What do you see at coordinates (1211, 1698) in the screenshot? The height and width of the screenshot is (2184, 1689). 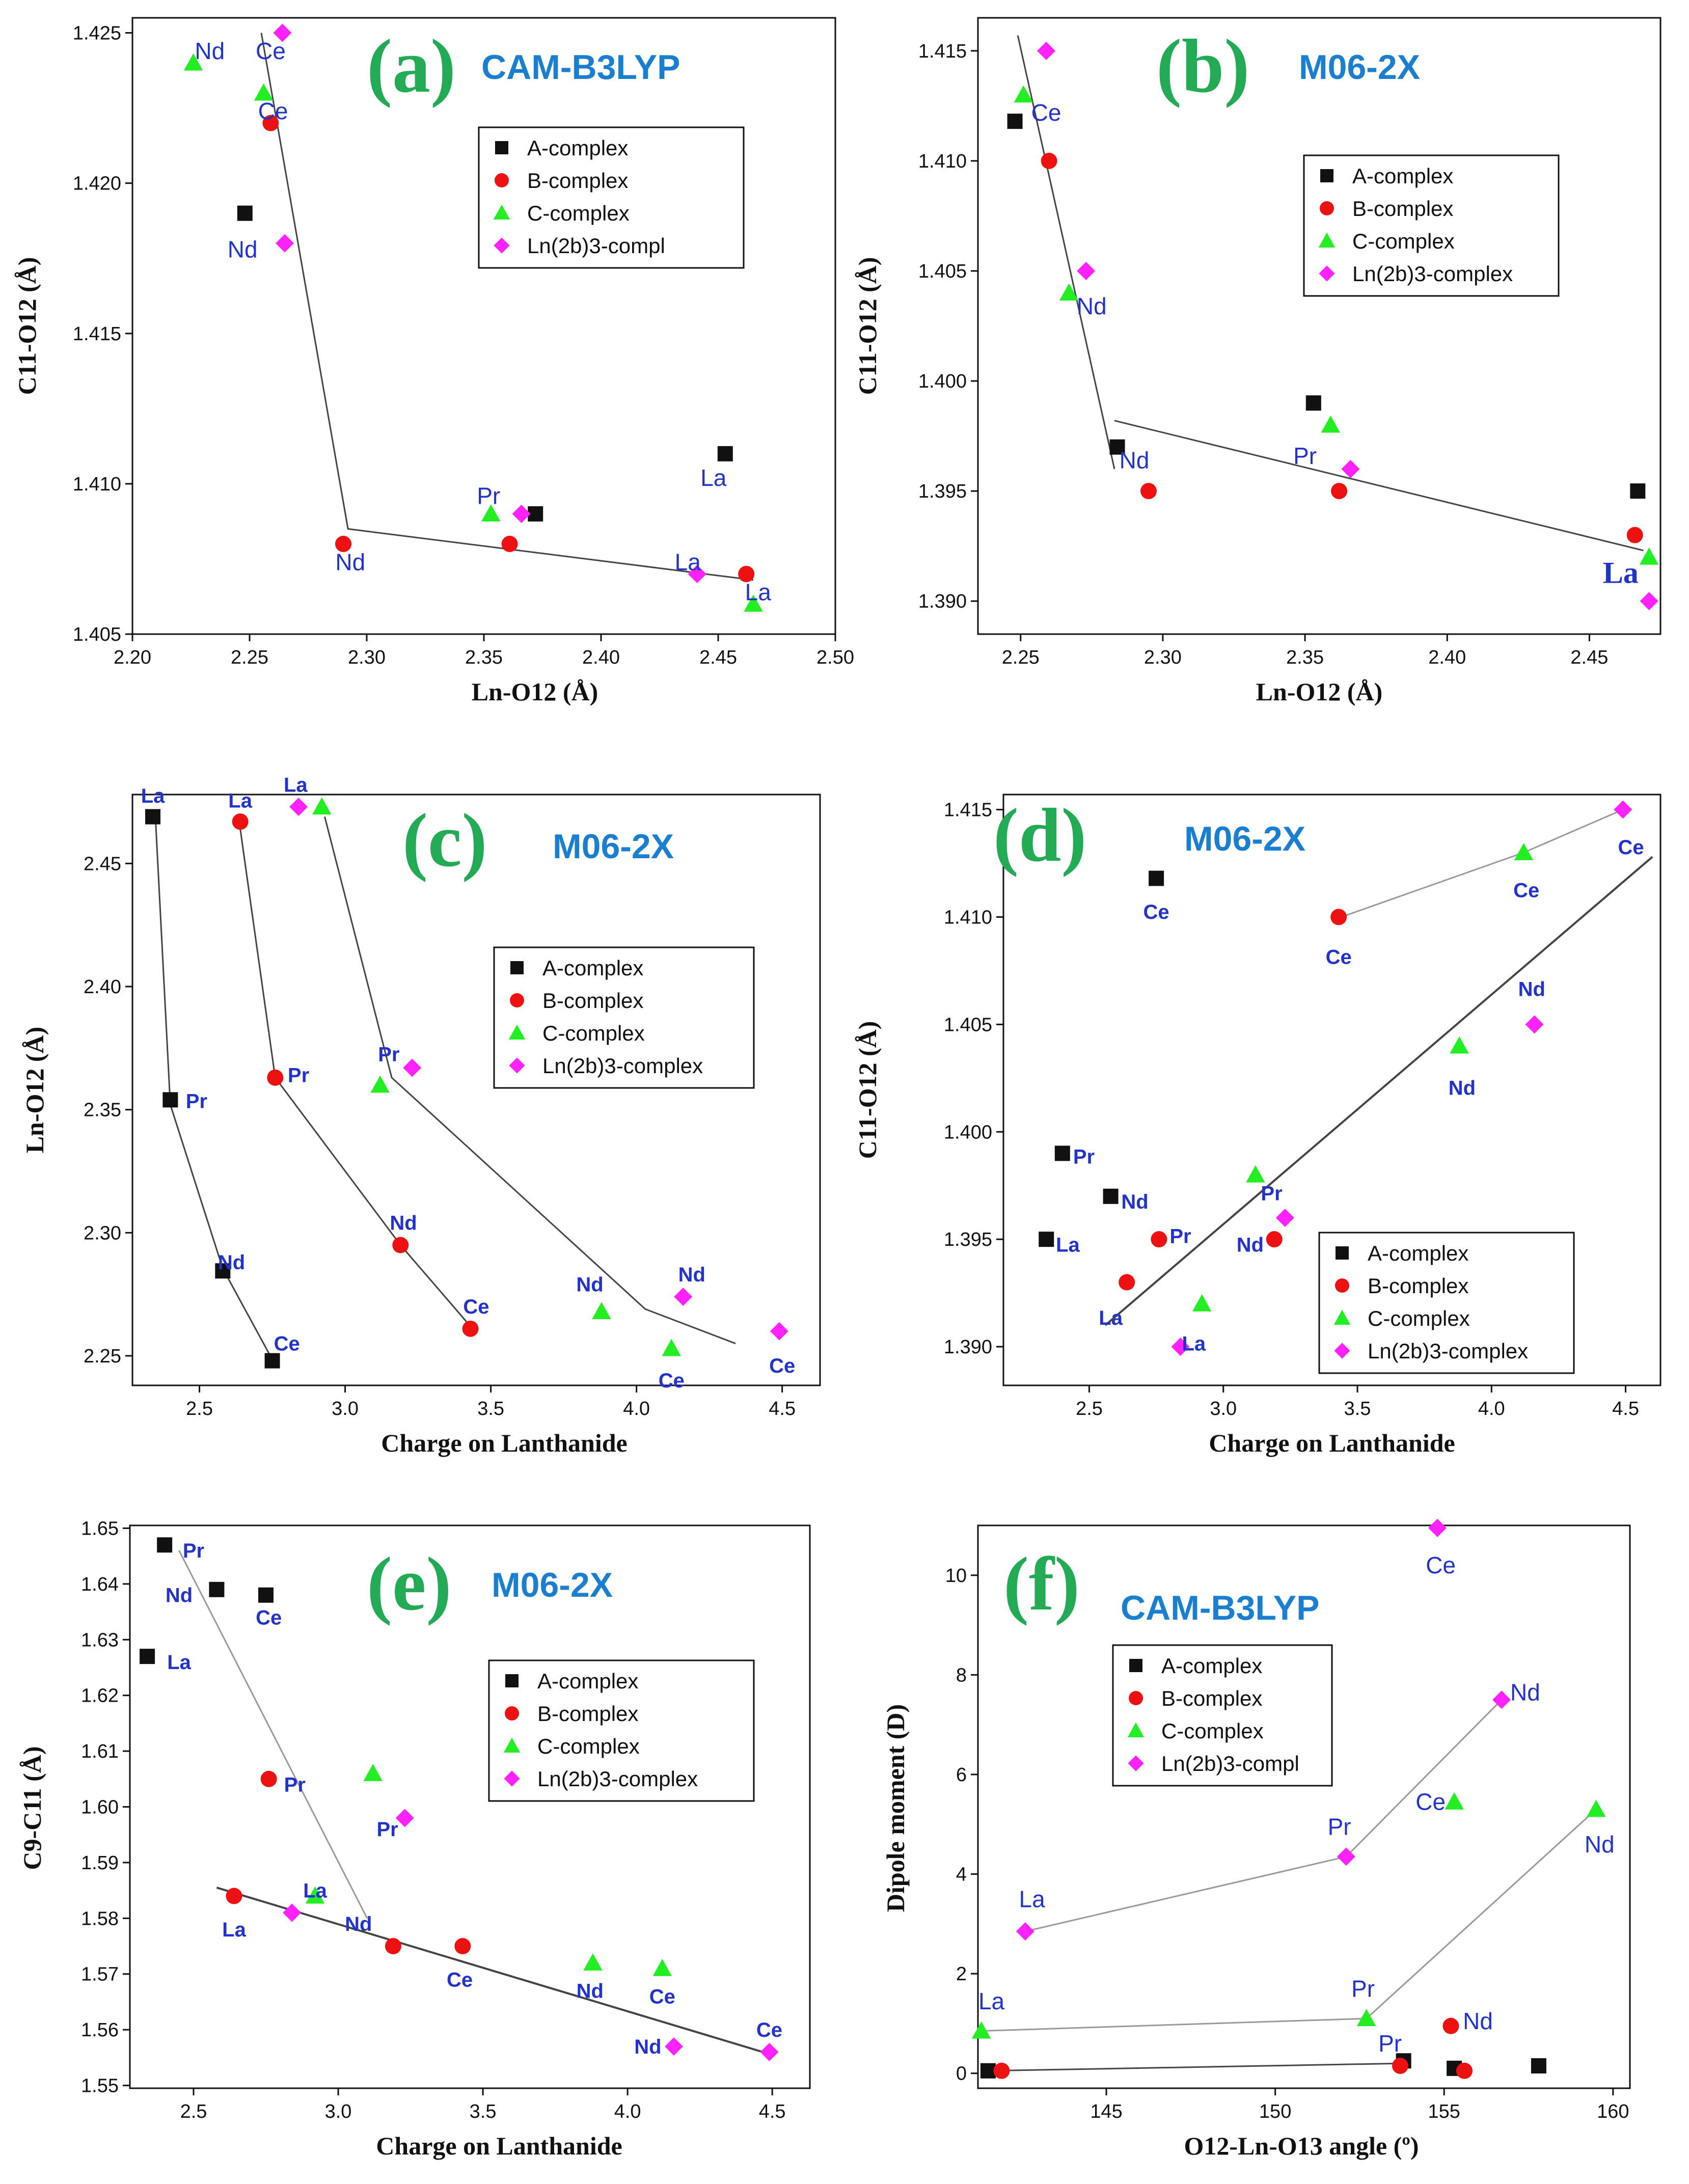 I see `panel-f-legend-label: B-complex` at bounding box center [1211, 1698].